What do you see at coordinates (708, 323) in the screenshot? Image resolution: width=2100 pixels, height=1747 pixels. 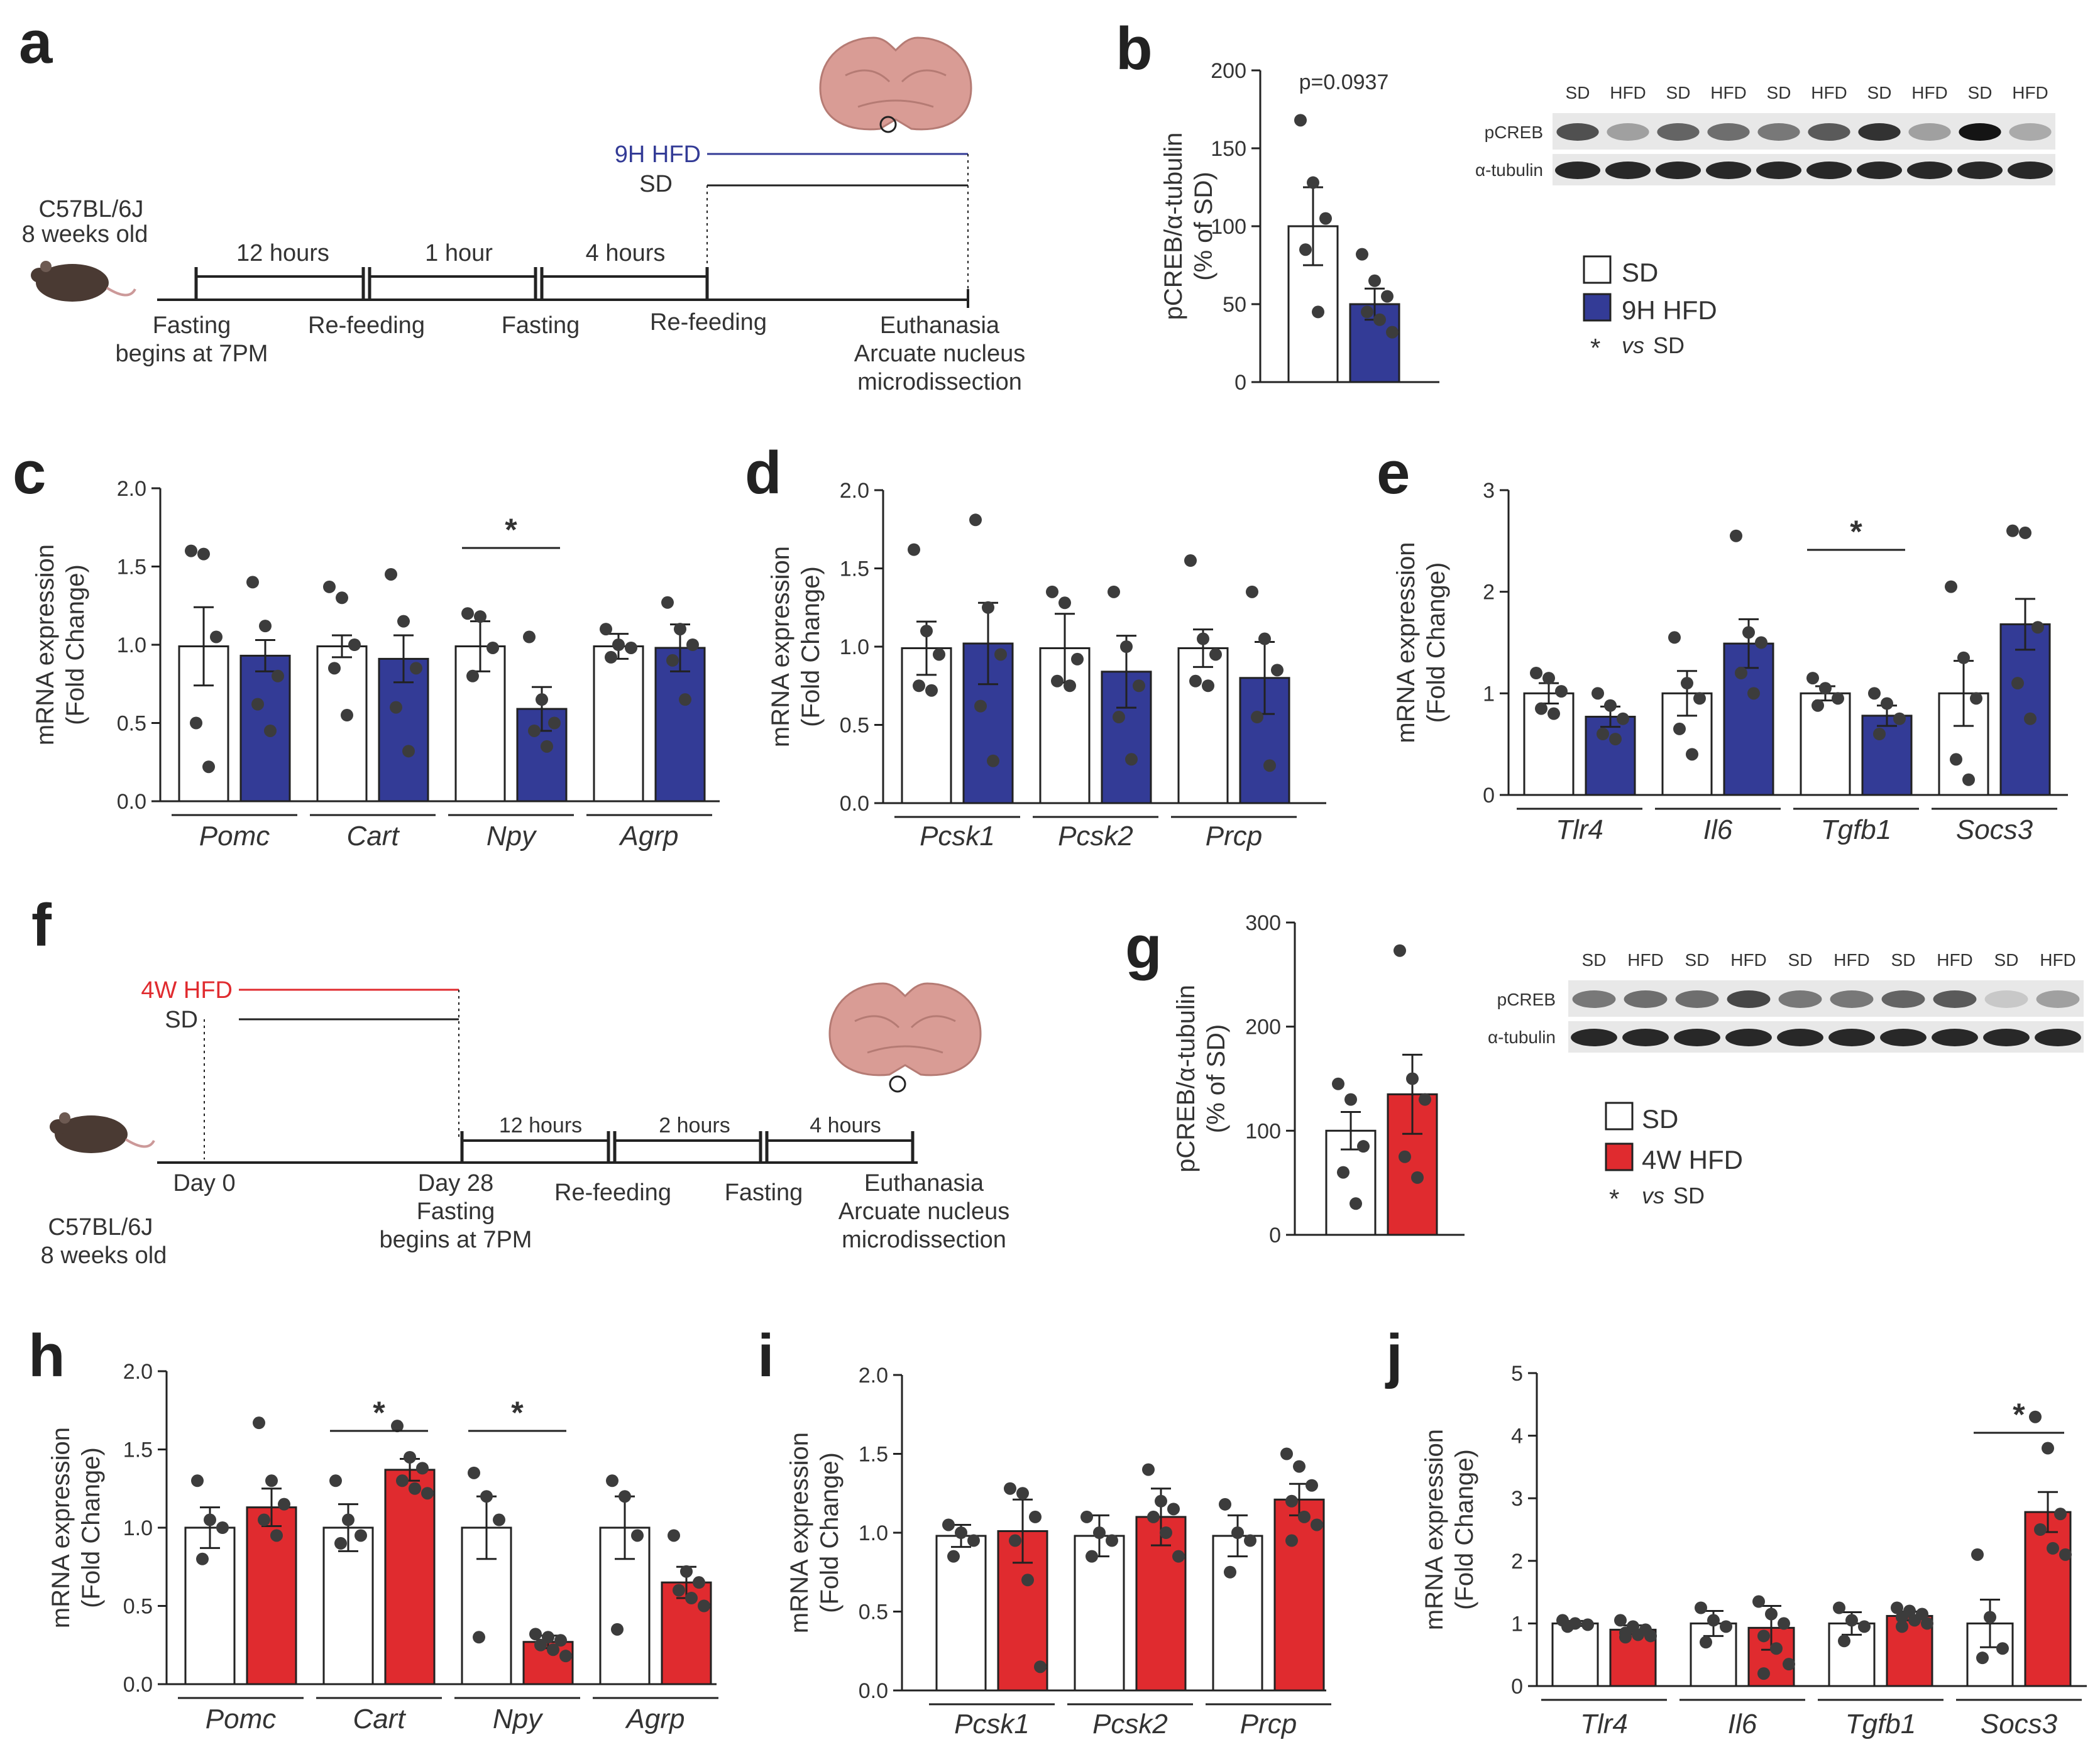 I see `event-a-4: Re-feeding` at bounding box center [708, 323].